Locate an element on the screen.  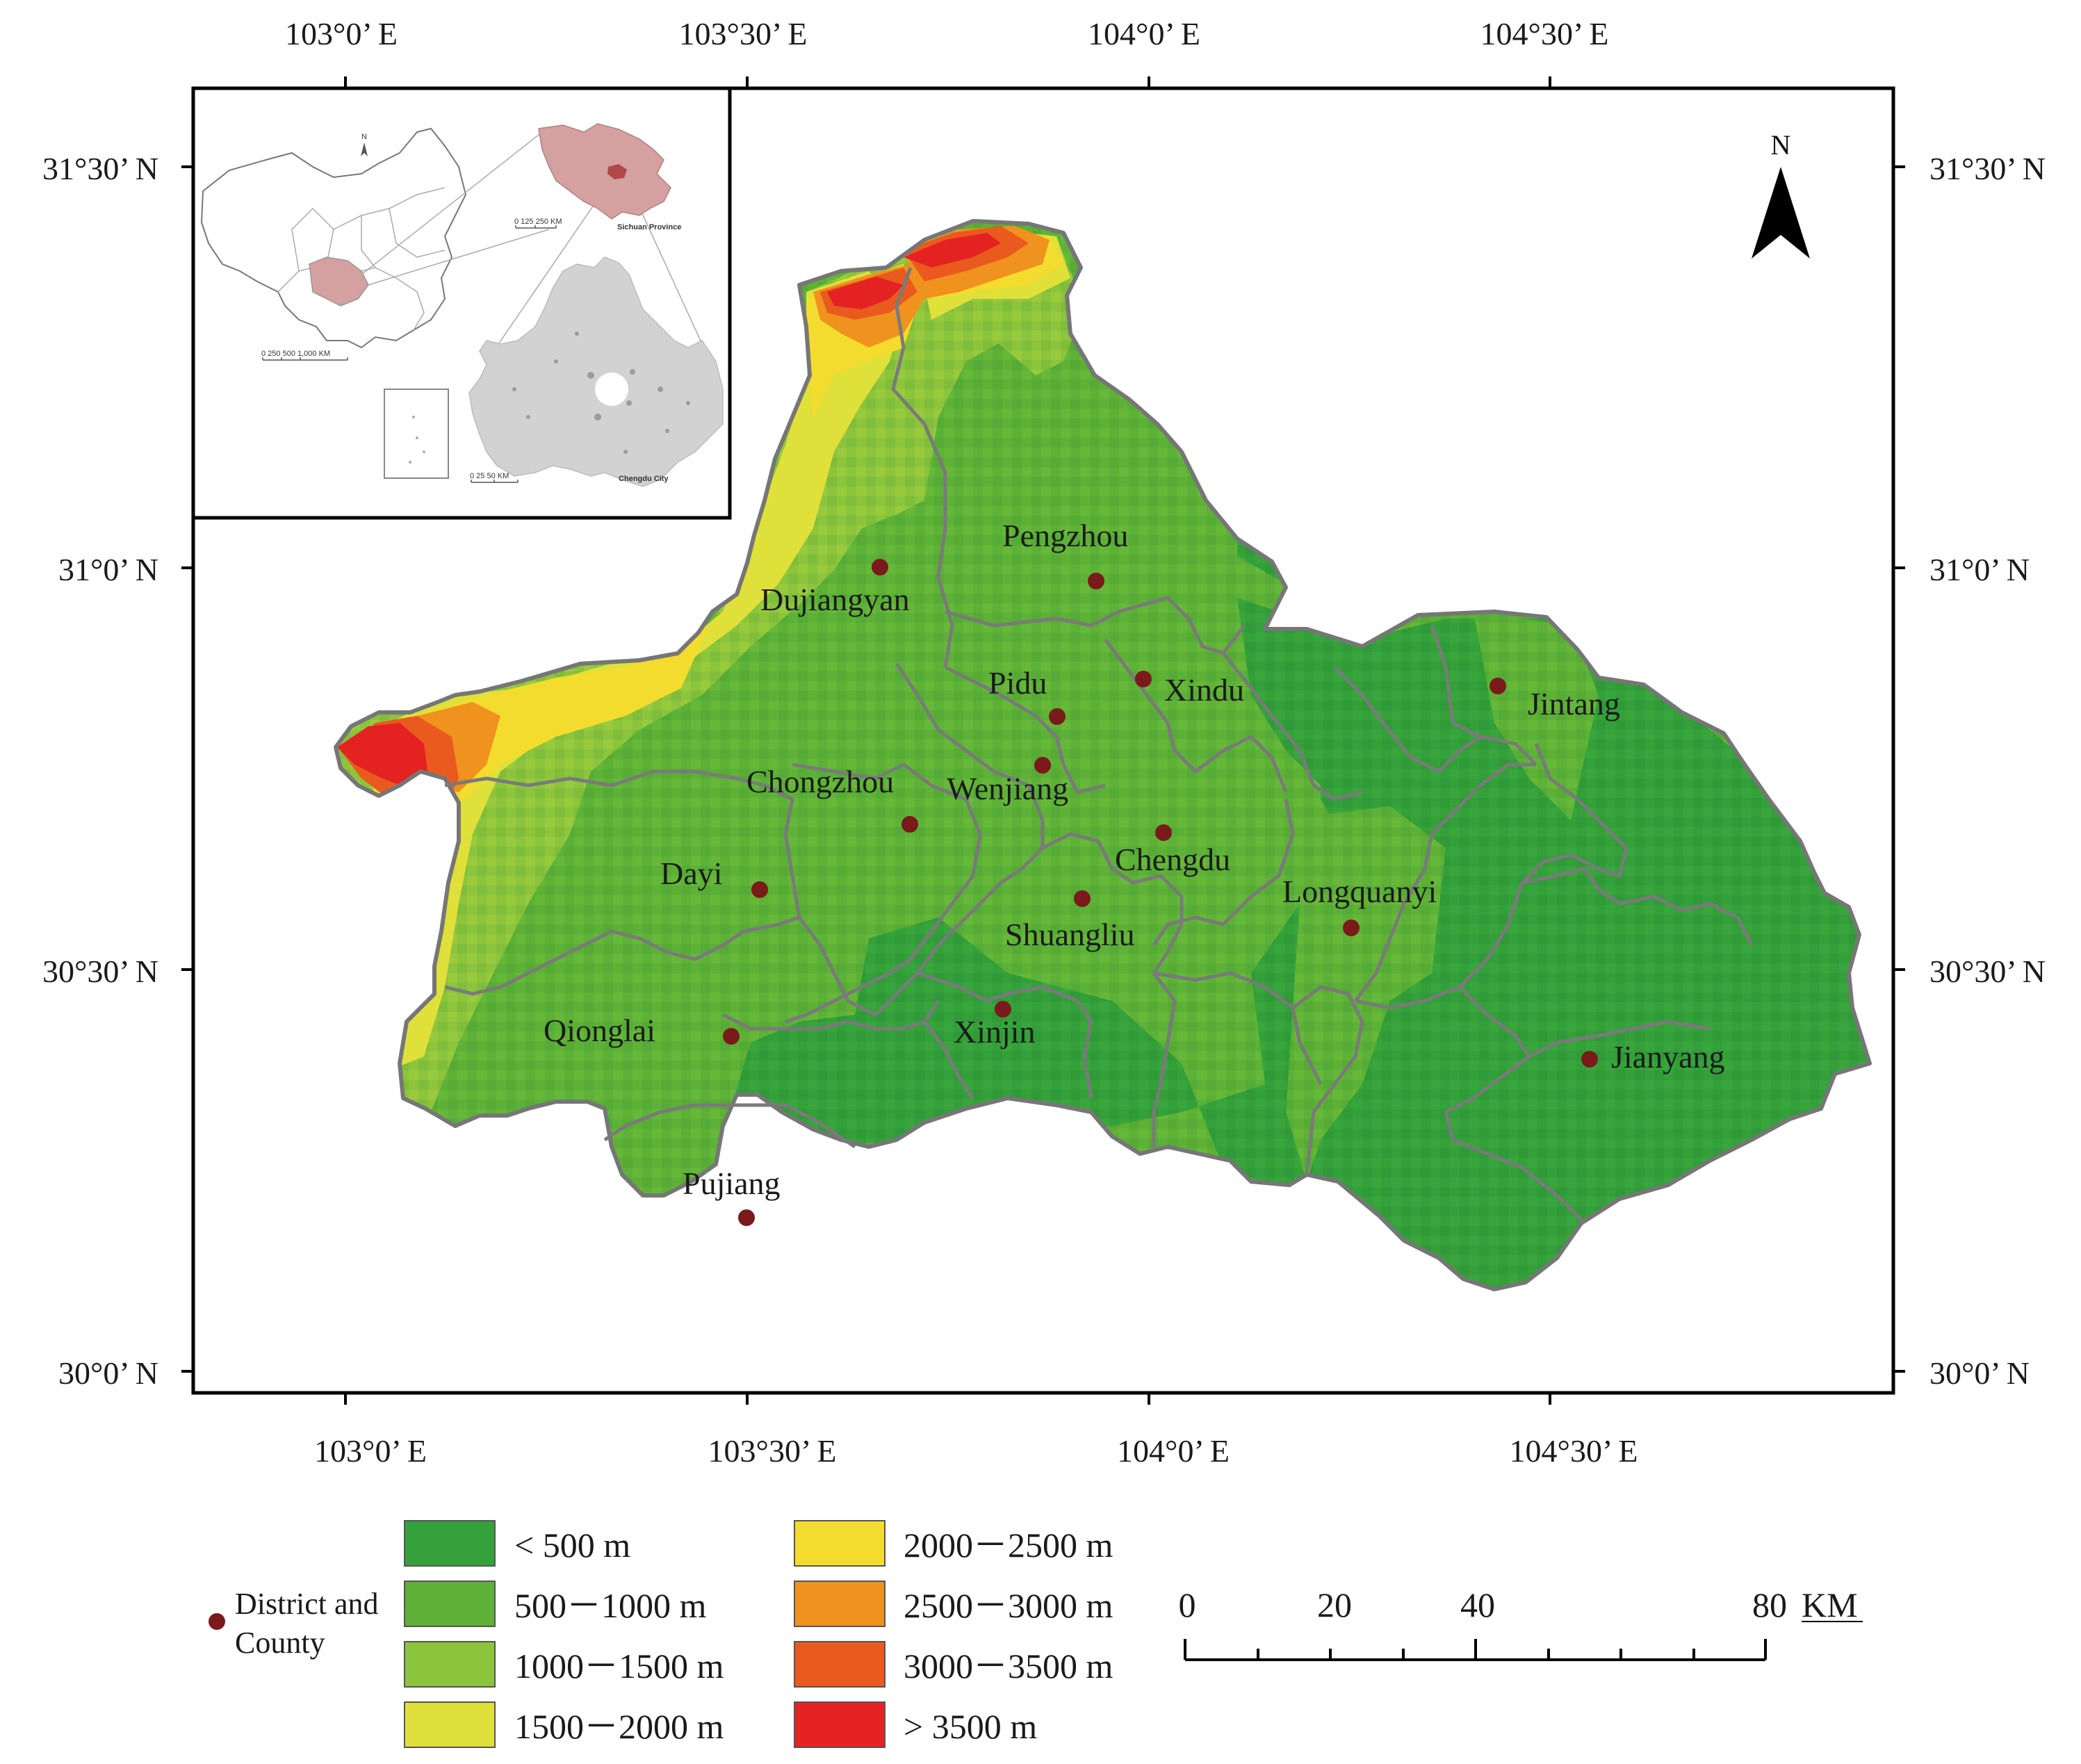
legend-point-label-line1: District and is located at coordinates (307, 1604).